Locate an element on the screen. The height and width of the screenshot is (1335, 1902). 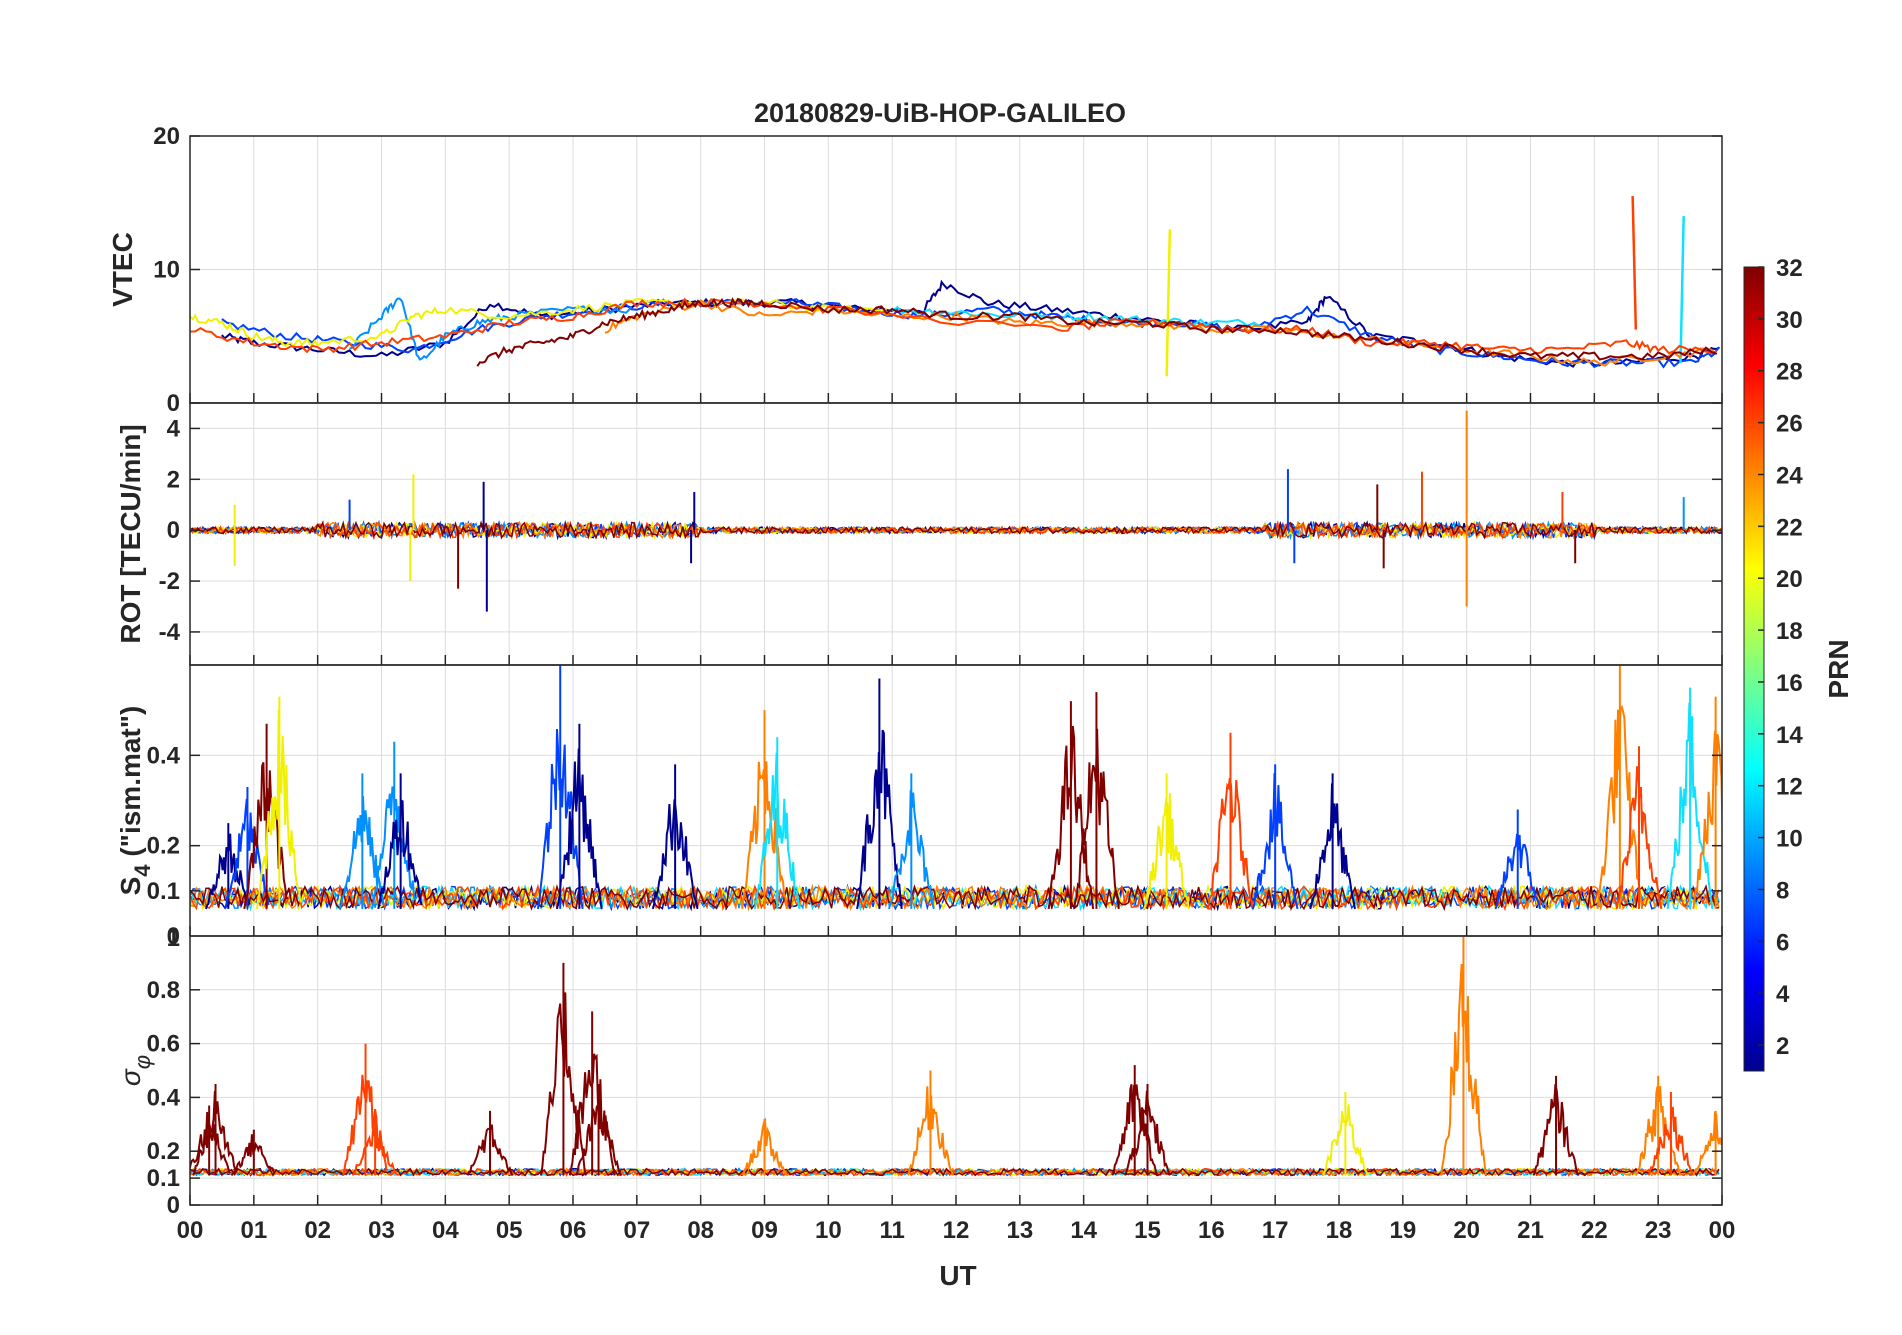
y-tick-label: 10 is located at coordinates (166, 270).